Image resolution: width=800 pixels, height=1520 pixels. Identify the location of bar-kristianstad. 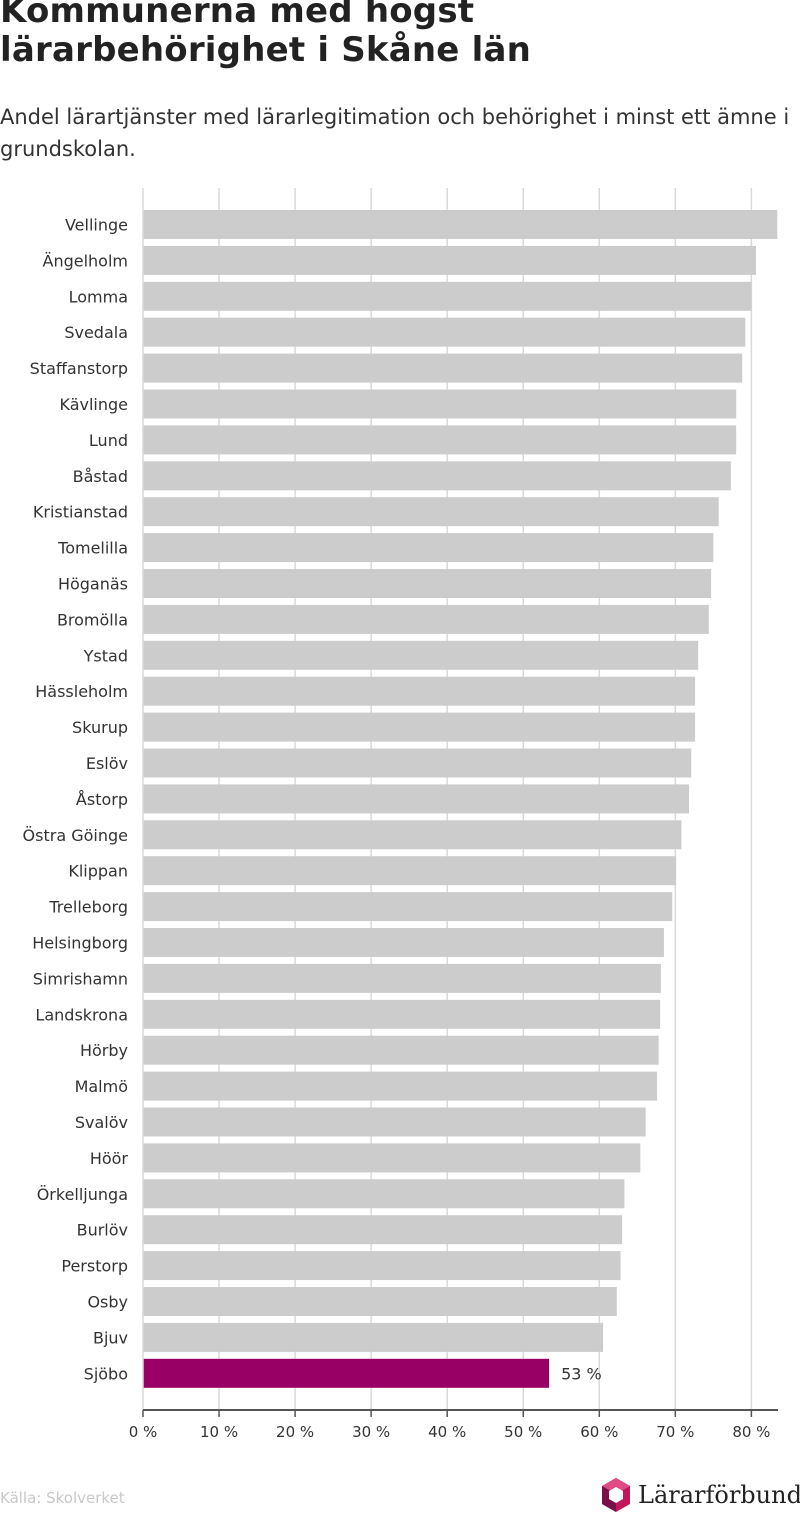
(431, 512).